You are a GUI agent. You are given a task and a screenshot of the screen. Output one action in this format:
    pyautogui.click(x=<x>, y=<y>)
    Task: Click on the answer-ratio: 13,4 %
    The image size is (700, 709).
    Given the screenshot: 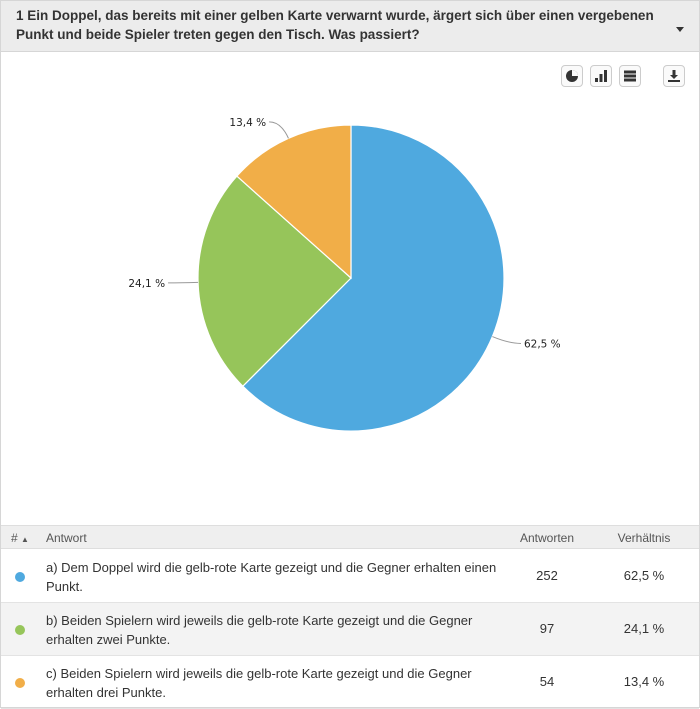 What is the action you would take?
    pyautogui.click(x=644, y=681)
    